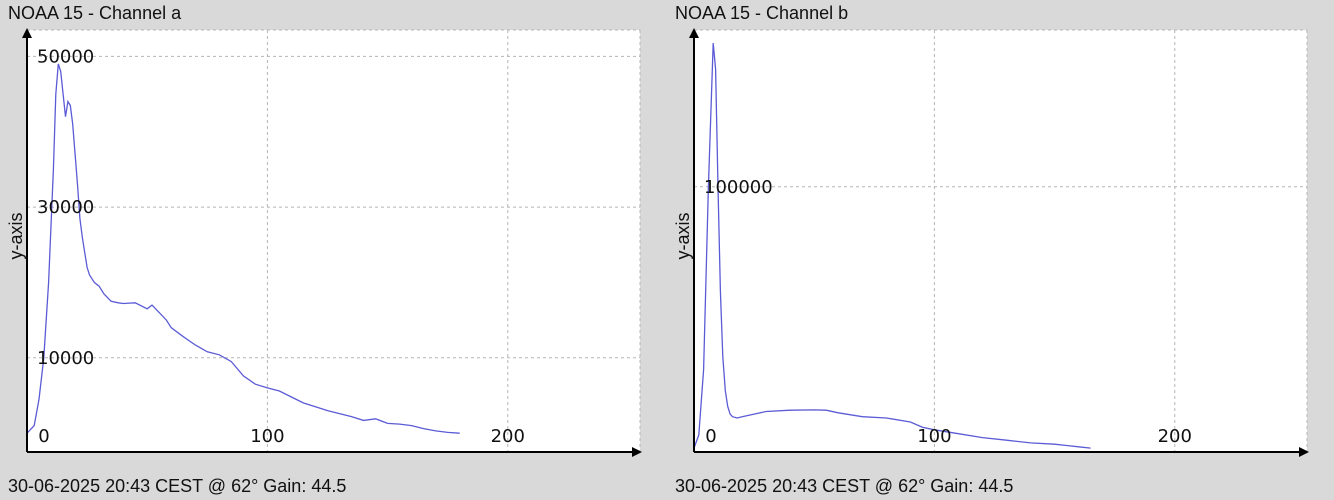 The height and width of the screenshot is (500, 1334). What do you see at coordinates (762, 13) in the screenshot?
I see `chart-title: NOAA 15 - Channel b` at bounding box center [762, 13].